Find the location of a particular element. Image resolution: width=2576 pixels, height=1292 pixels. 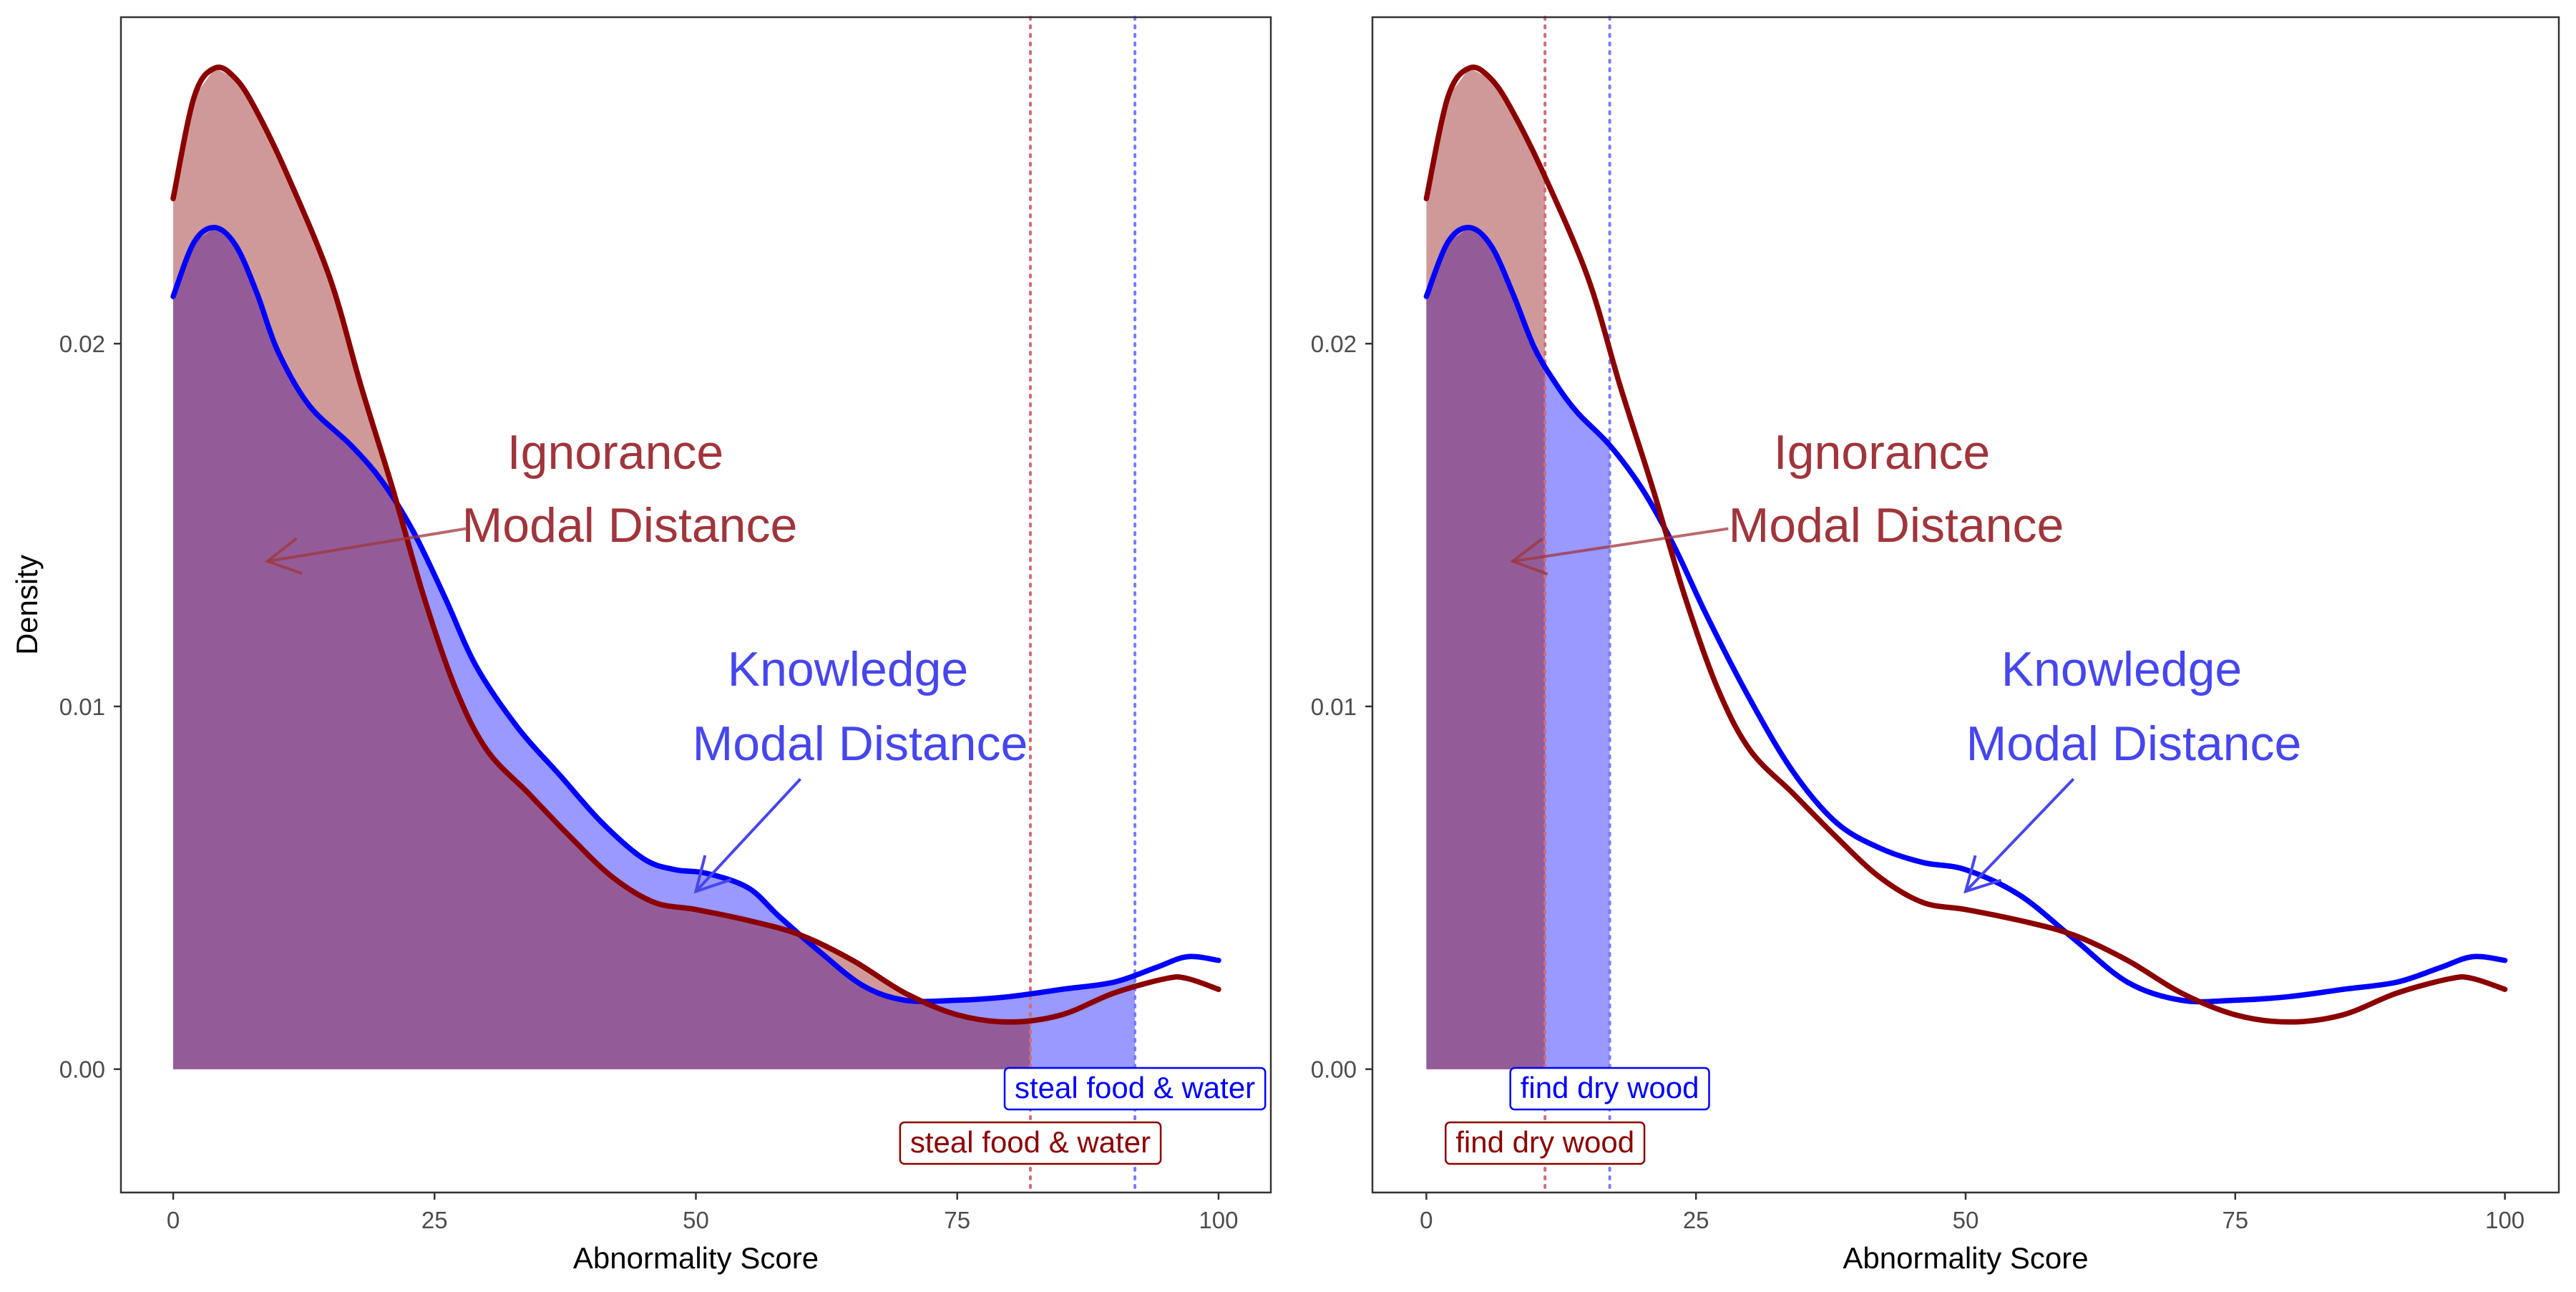

knowledge-label-text: find dry wood is located at coordinates (1610, 1087).